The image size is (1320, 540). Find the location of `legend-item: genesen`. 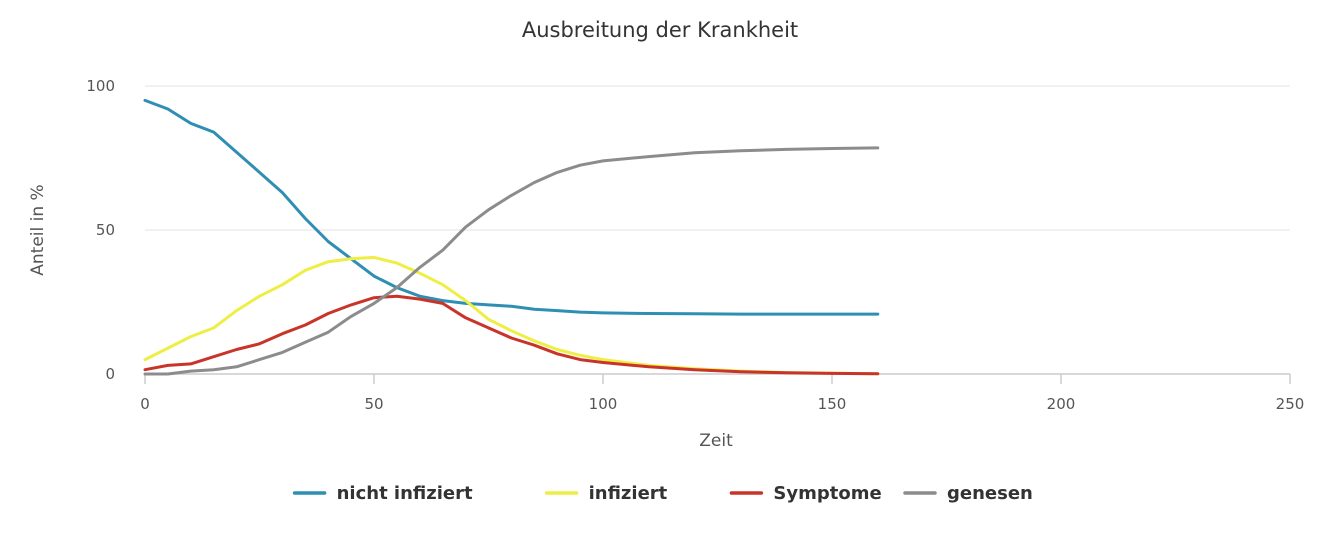

legend-item: genesen is located at coordinates (968, 493).